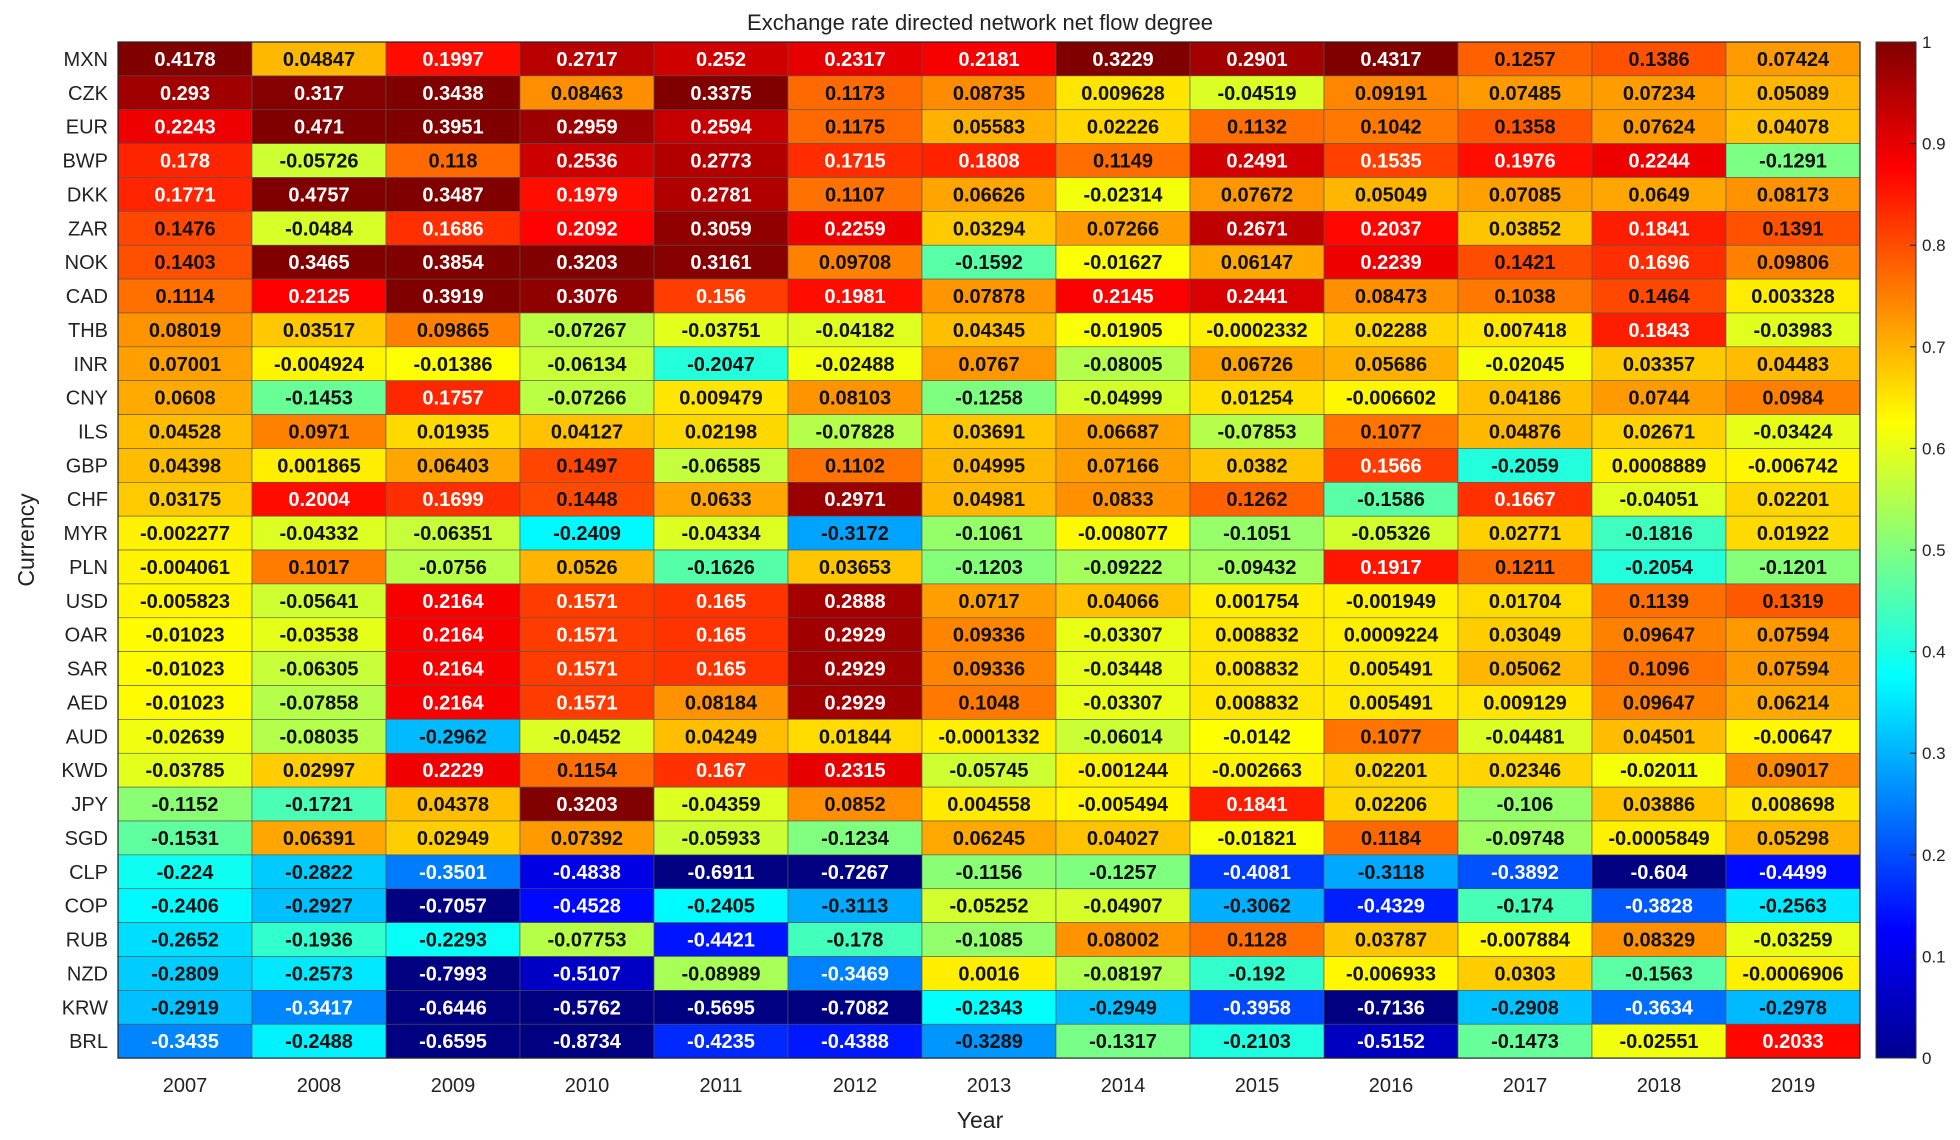 This screenshot has height=1140, width=1960. What do you see at coordinates (453, 907) in the screenshot?
I see `cell-label-COP-2009: -0.7057` at bounding box center [453, 907].